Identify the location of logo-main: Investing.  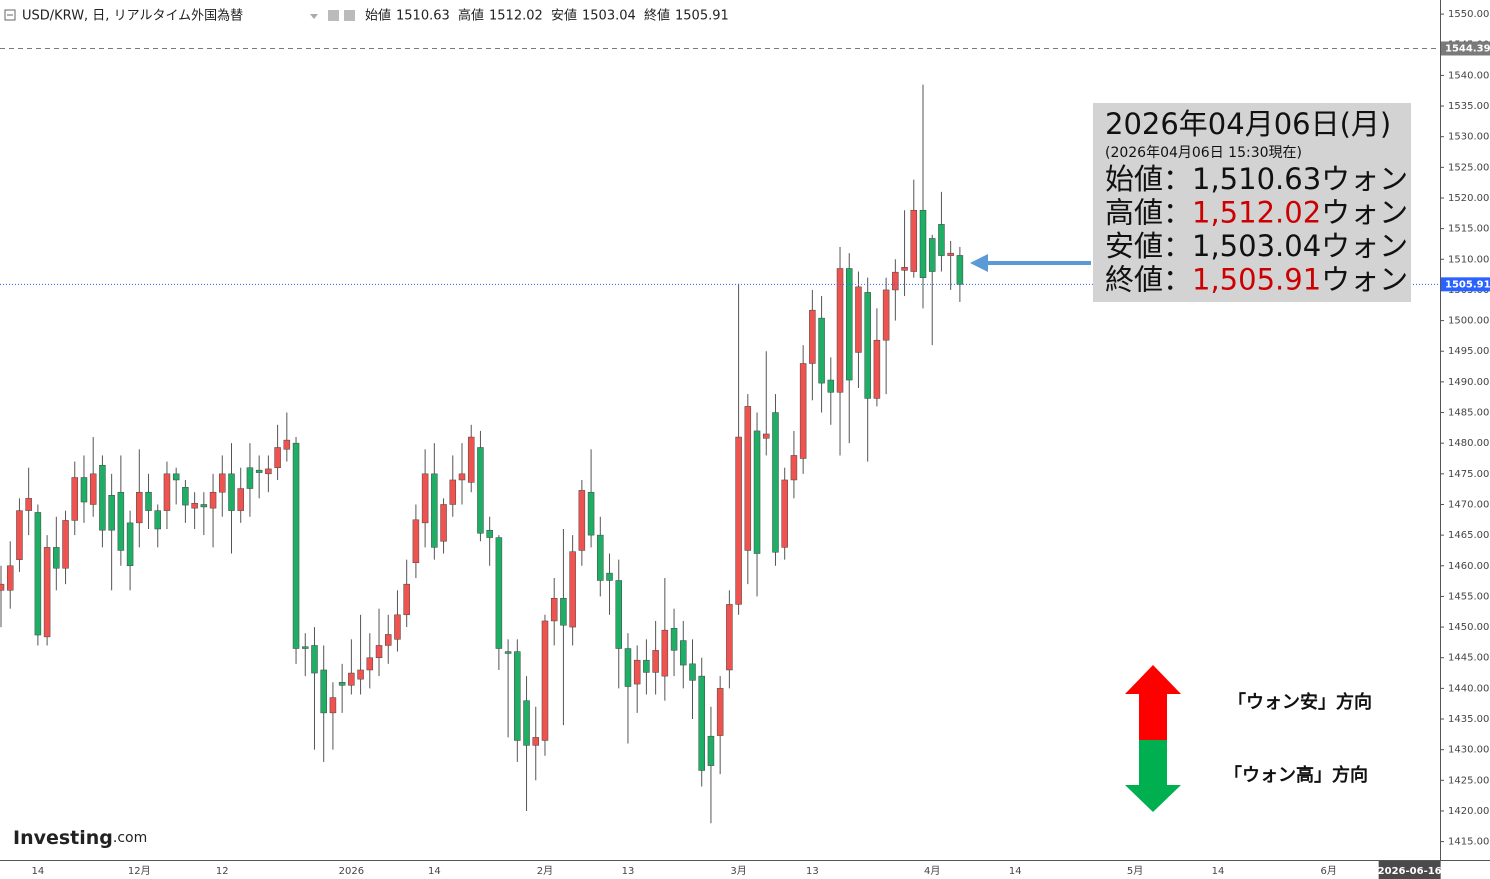
(63, 838).